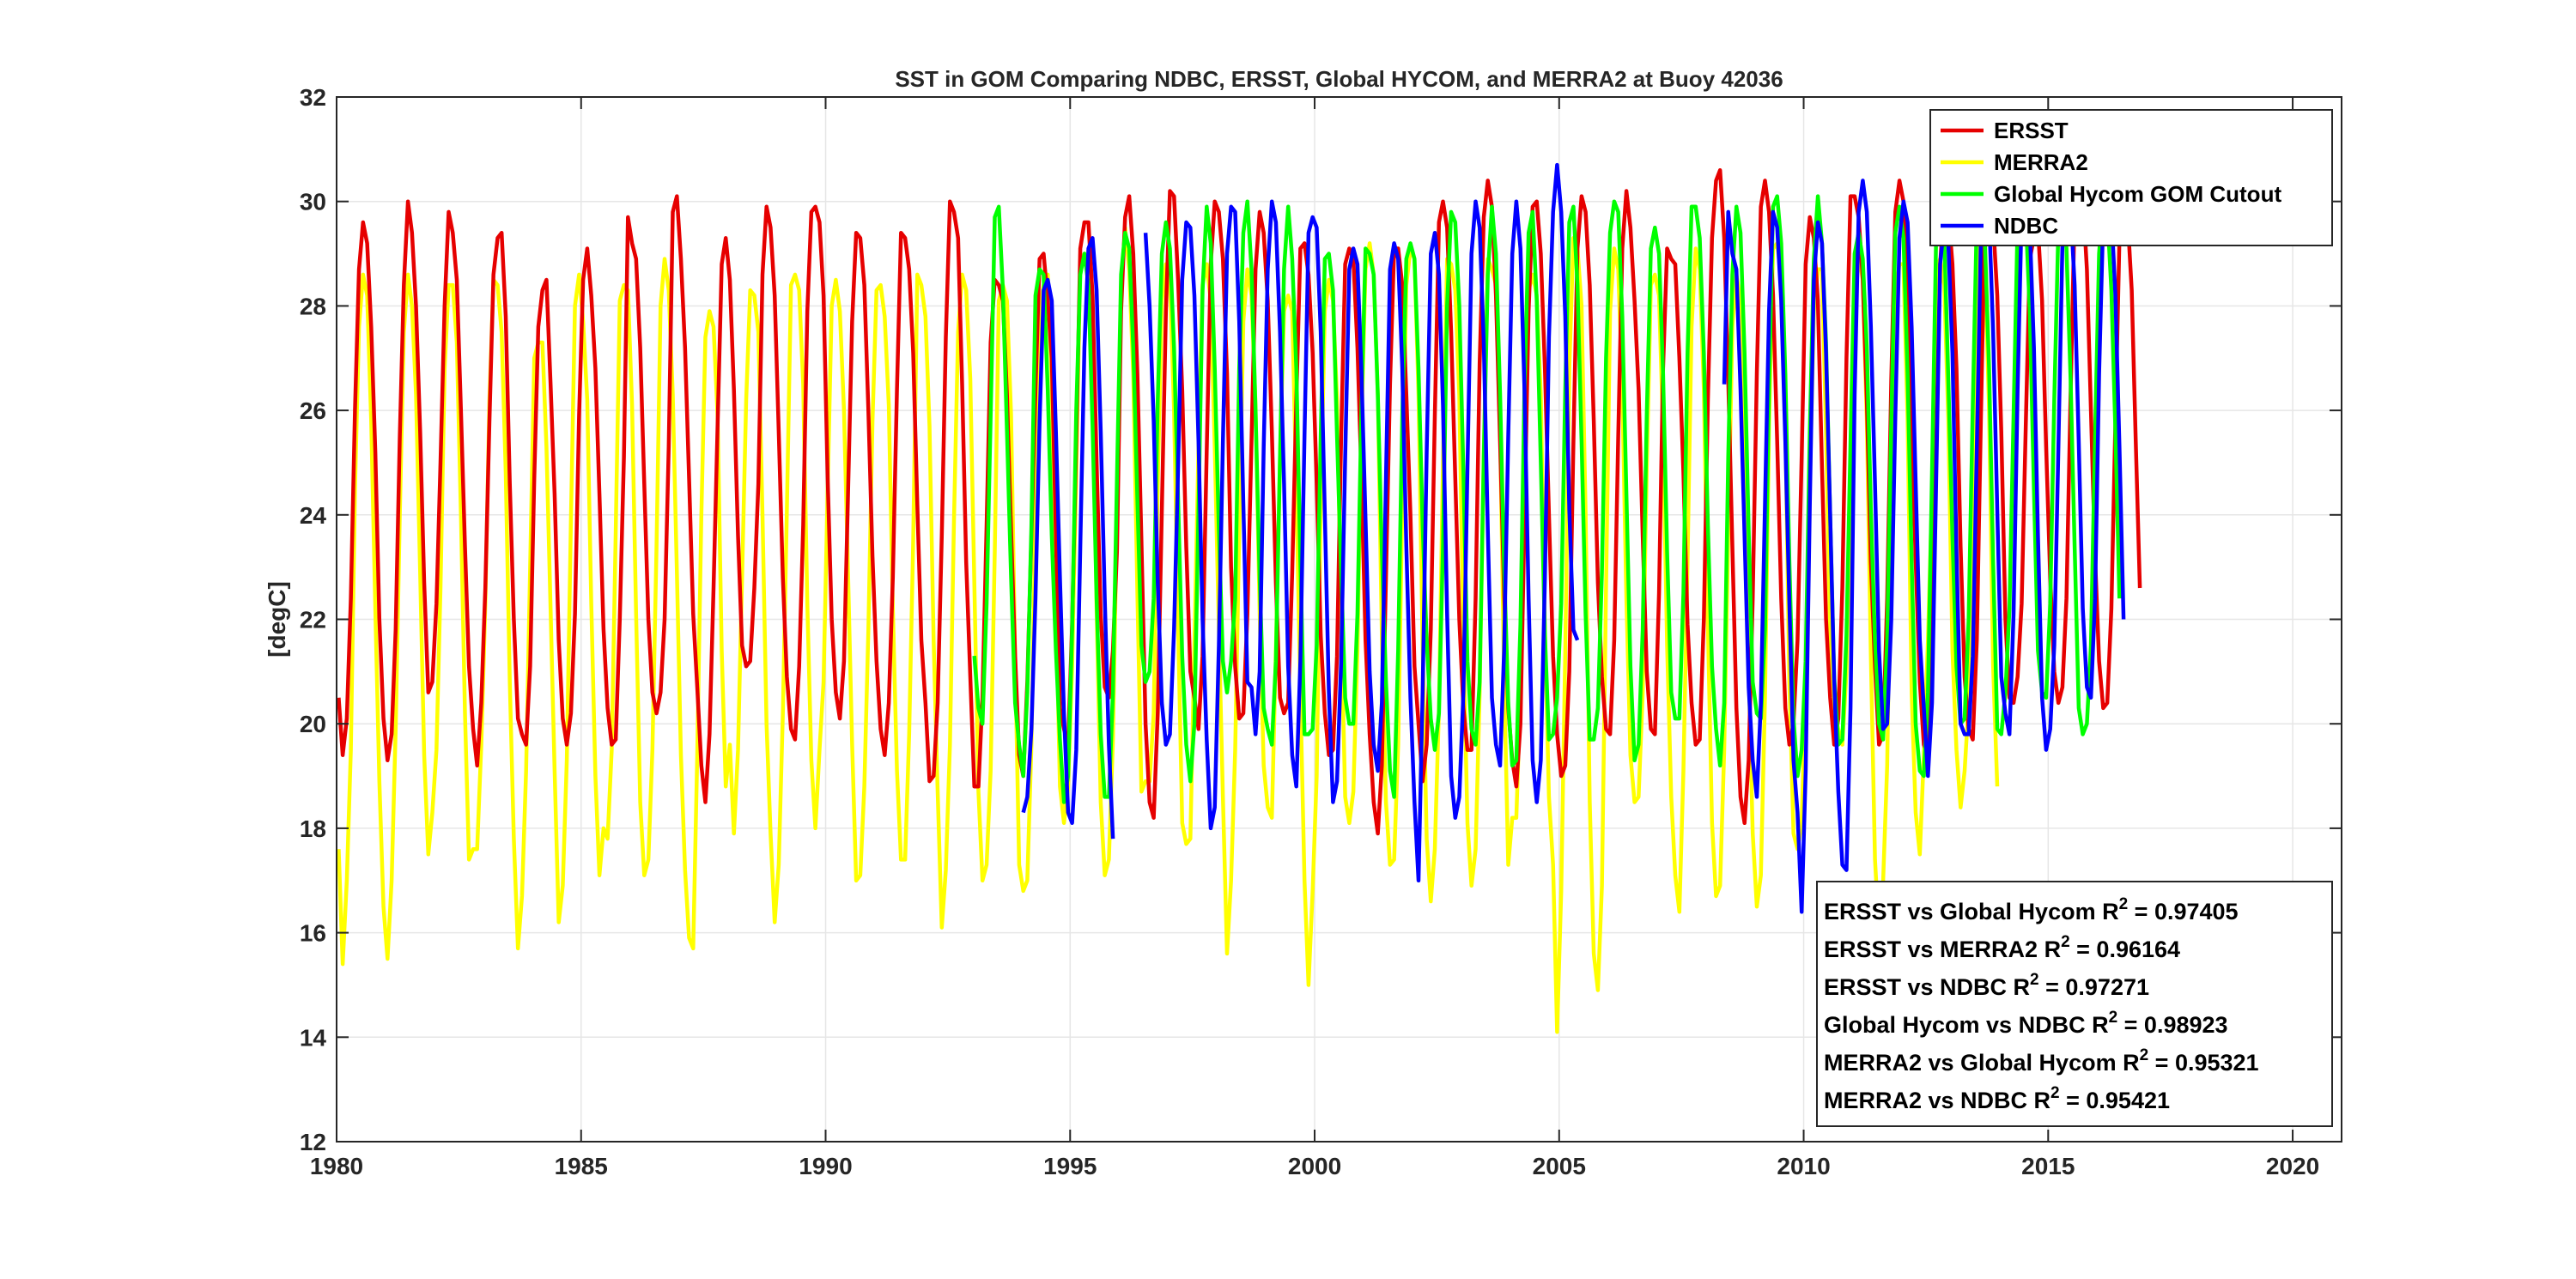 This screenshot has width=2576, height=1279. Describe the element at coordinates (313, 828) in the screenshot. I see `y-tick-label: 18` at that location.